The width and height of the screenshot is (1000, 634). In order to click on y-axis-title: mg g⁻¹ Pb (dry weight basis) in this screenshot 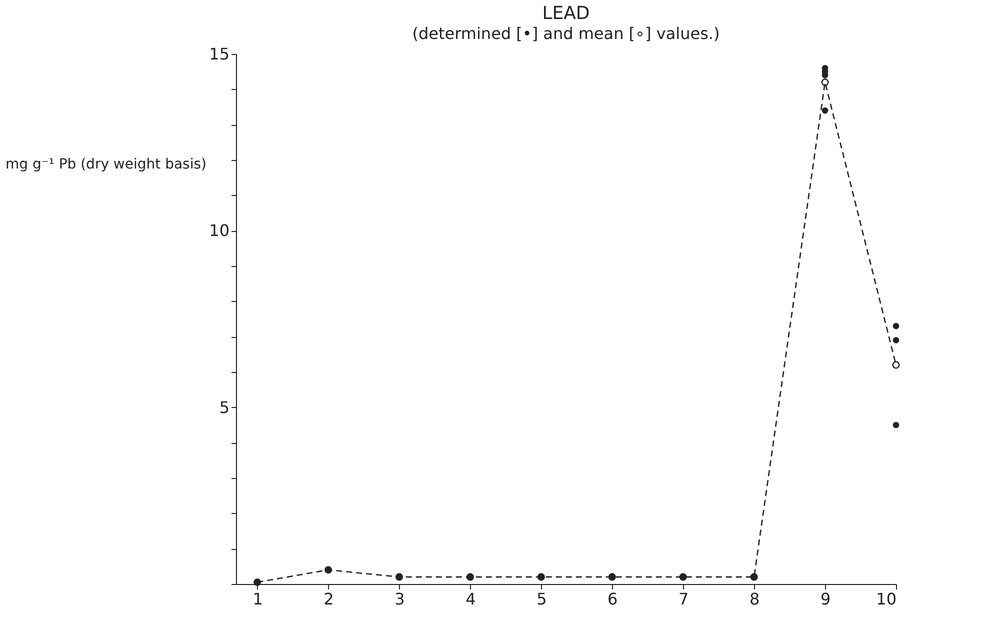, I will do `click(106, 164)`.